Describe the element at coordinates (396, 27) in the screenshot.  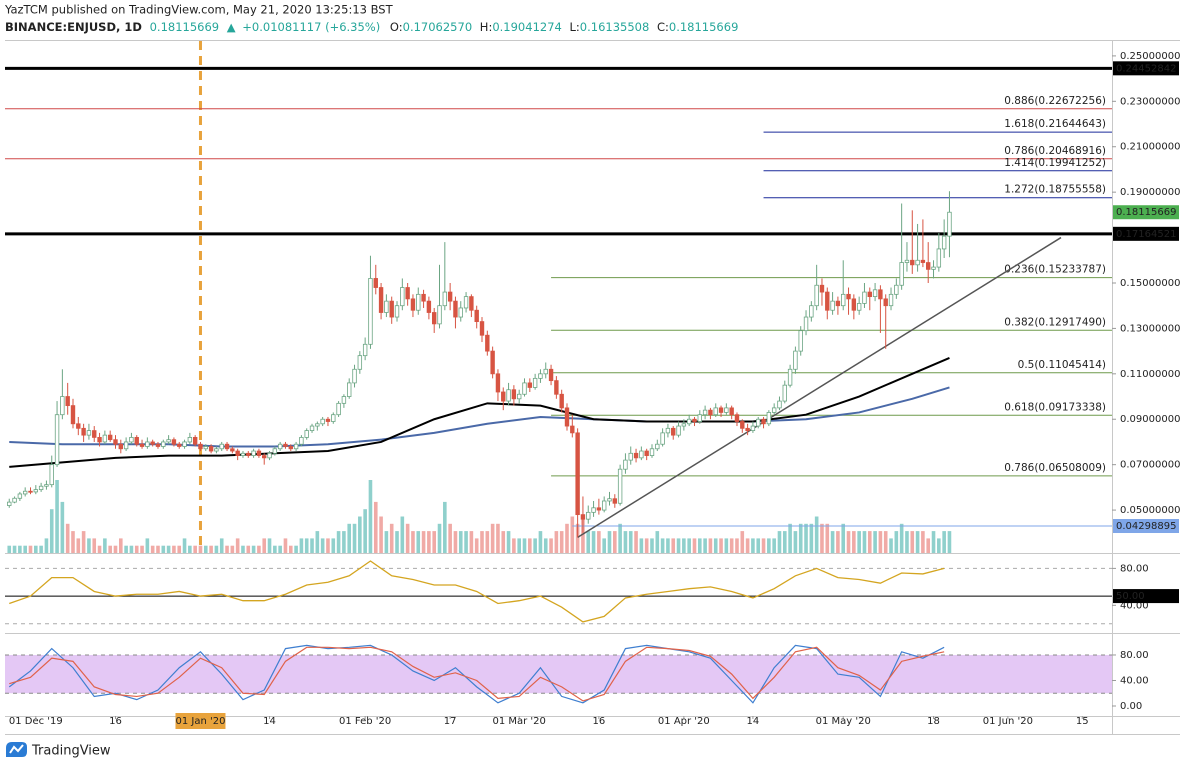
I see `ohlc-label: O:` at that location.